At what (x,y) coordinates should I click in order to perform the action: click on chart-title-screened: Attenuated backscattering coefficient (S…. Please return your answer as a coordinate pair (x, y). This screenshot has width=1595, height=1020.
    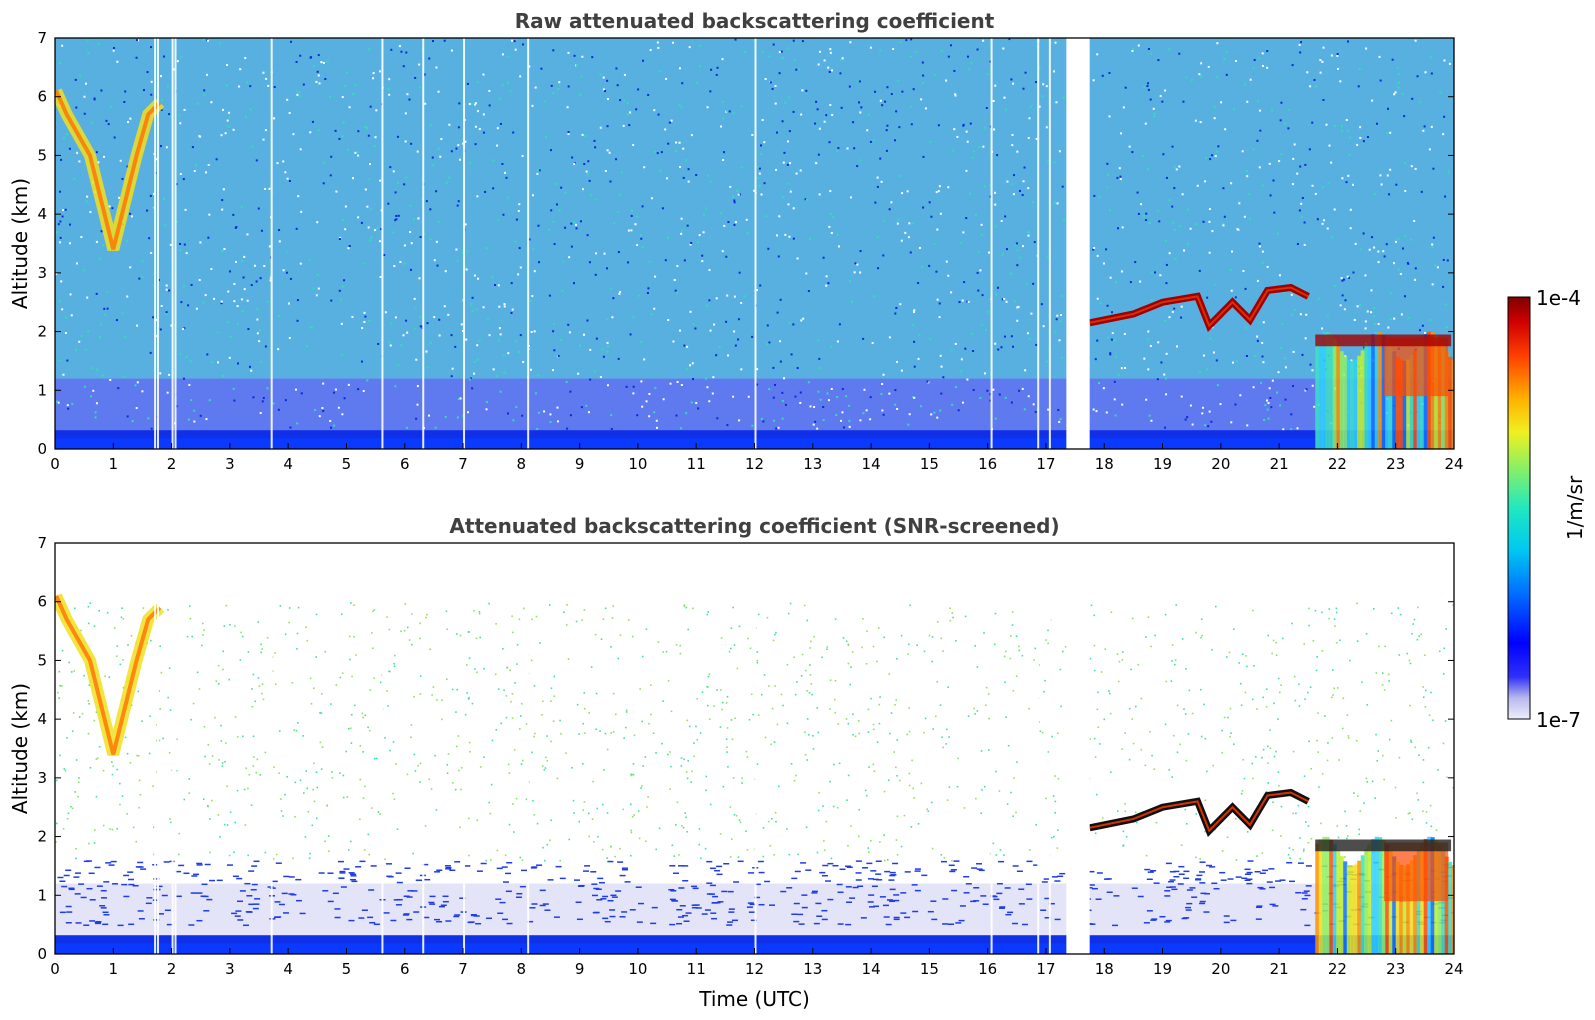
    Looking at the image, I should click on (754, 526).